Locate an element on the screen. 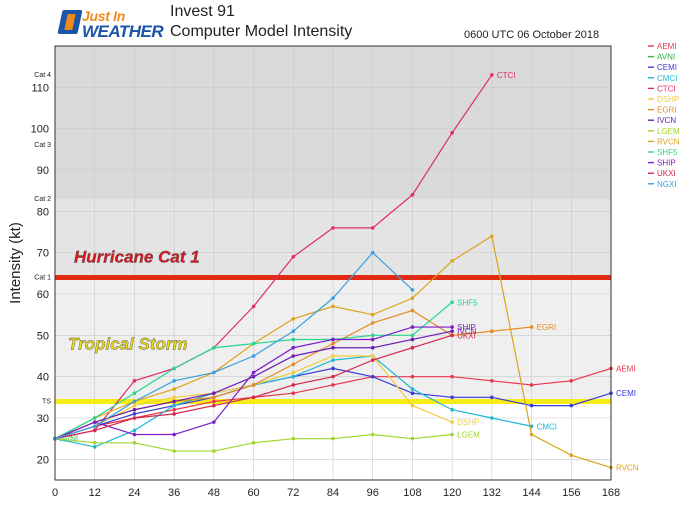 The width and height of the screenshot is (700, 518). legend-label: SHF5 is located at coordinates (667, 152).